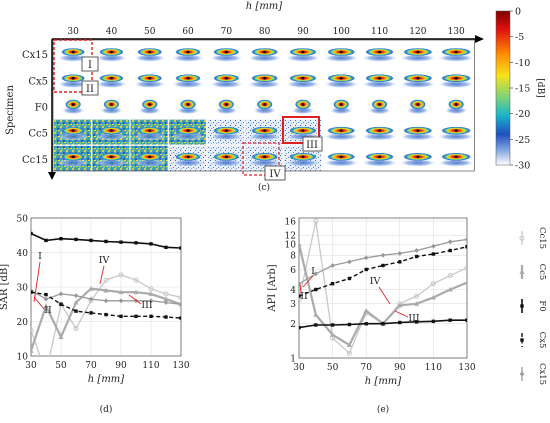  Describe the element at coordinates (333, 368) in the screenshot. I see `x-tick-label: 50` at that location.